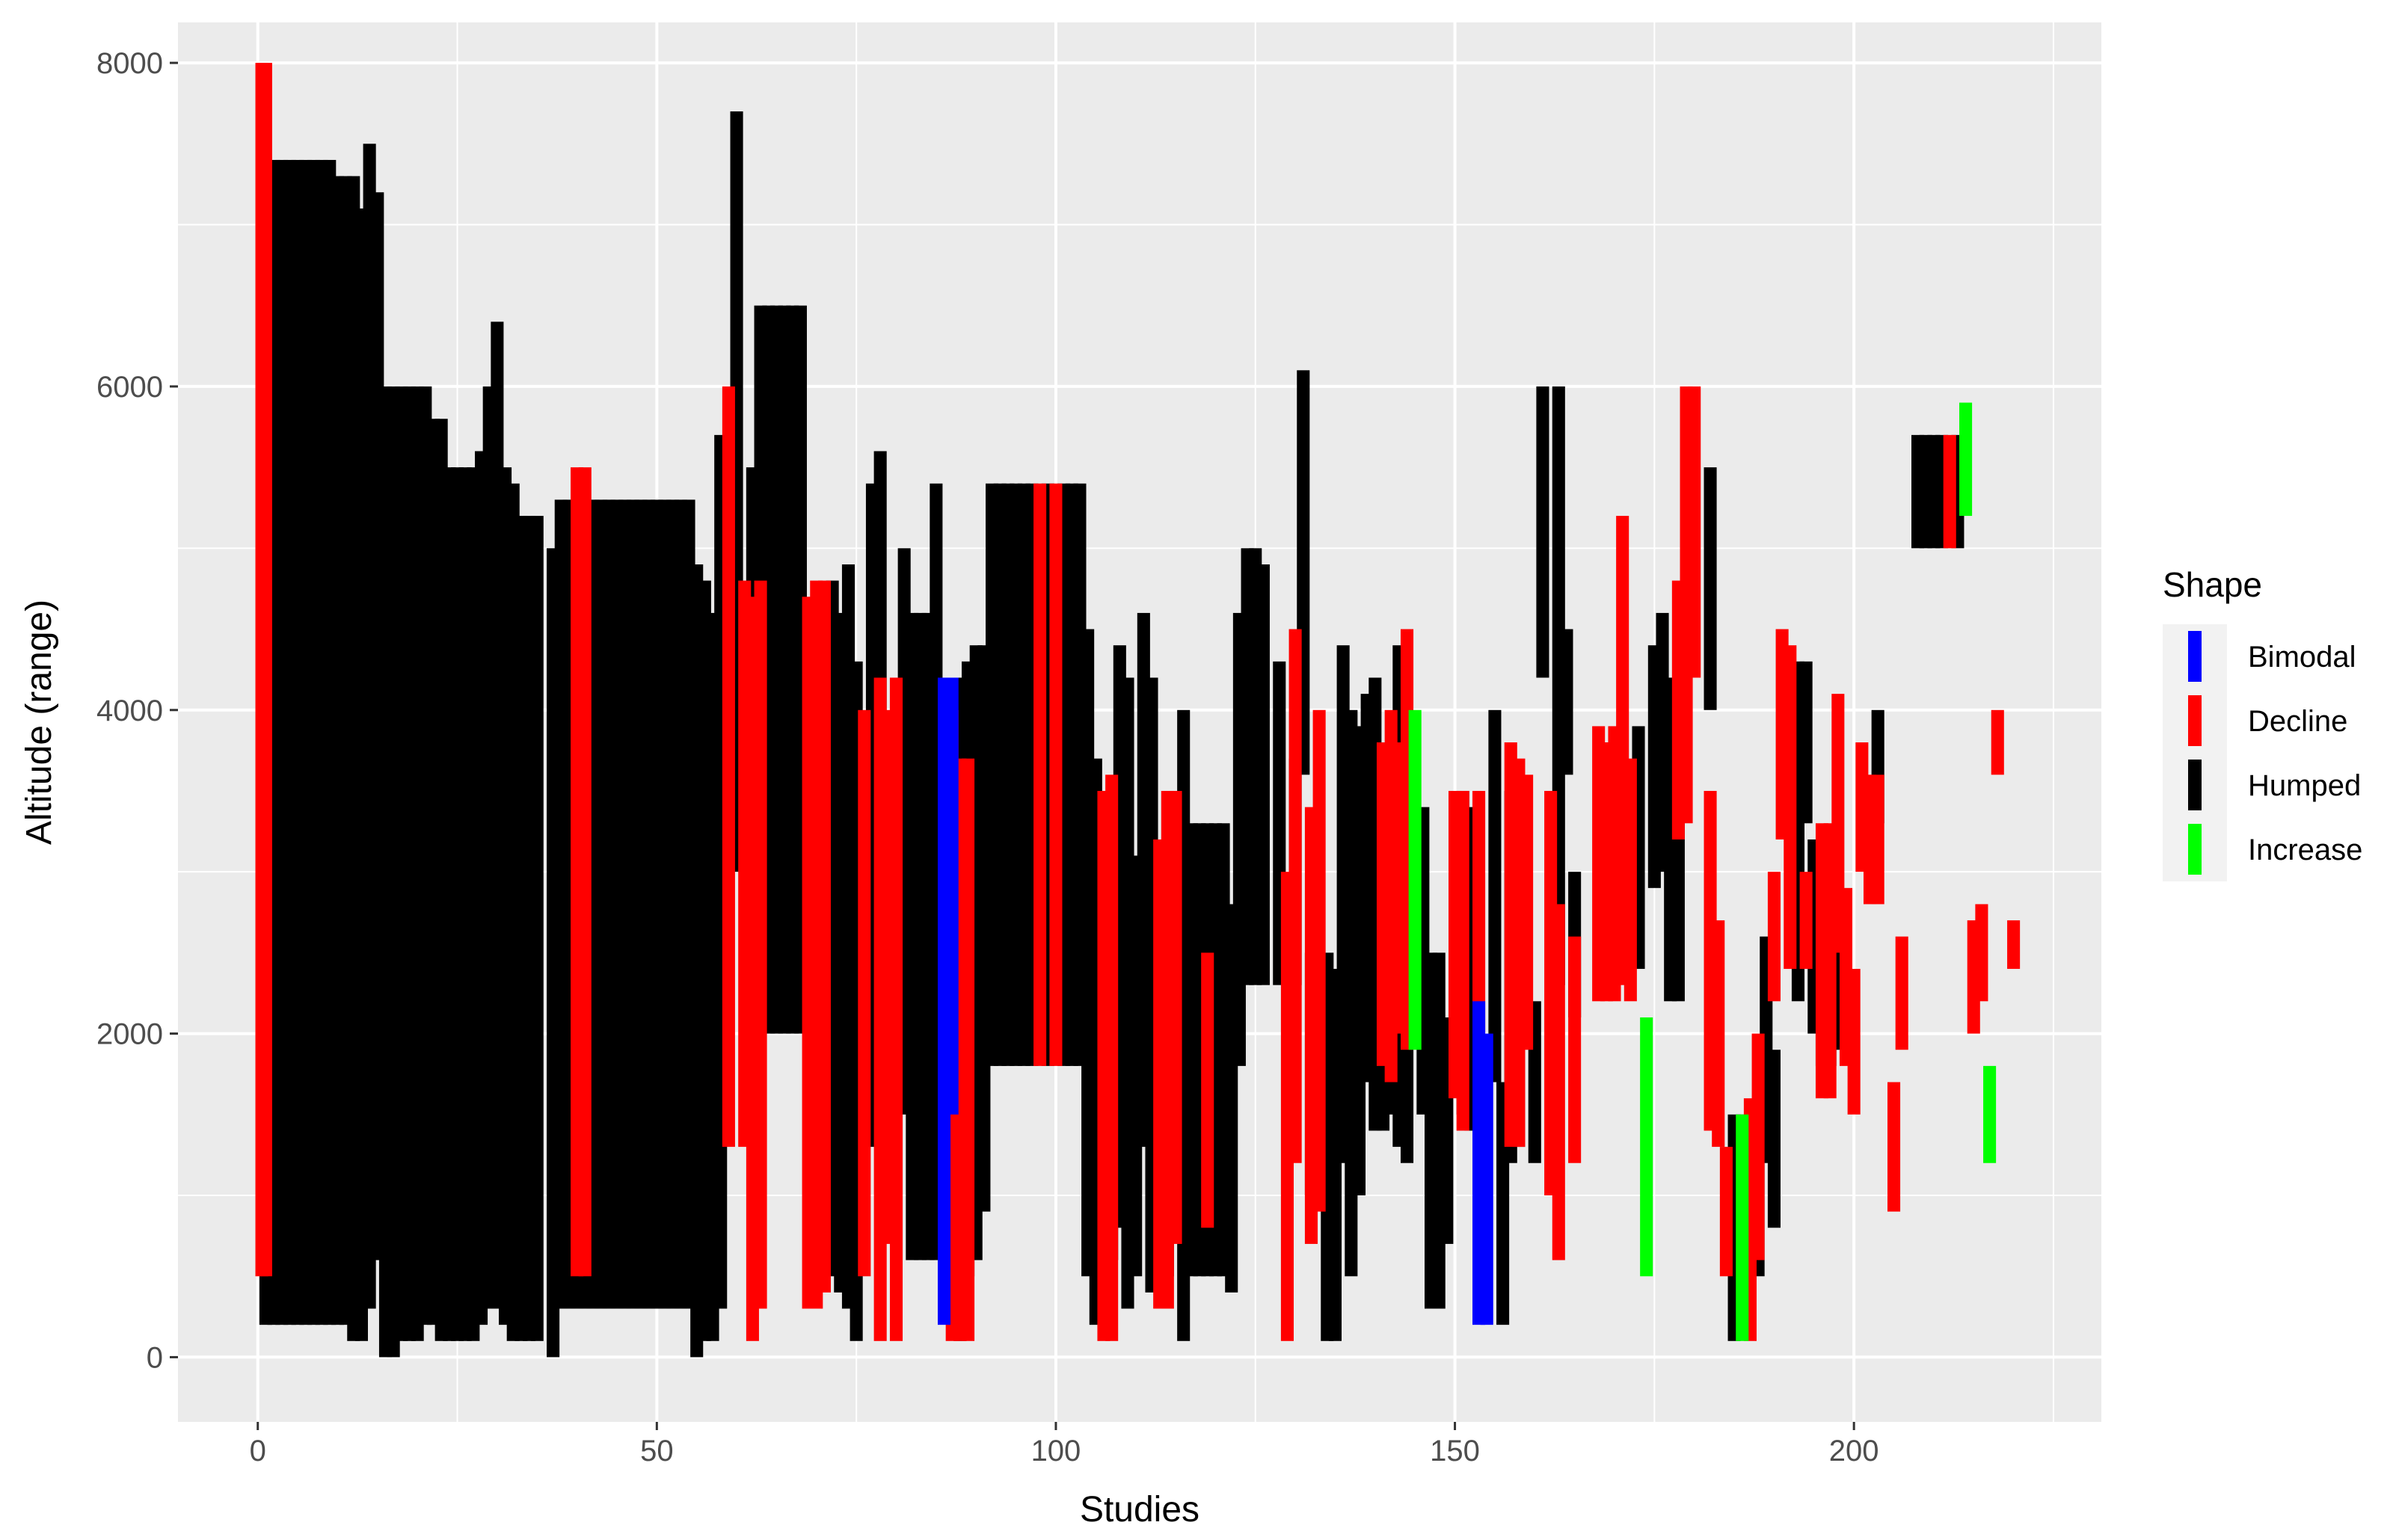 The width and height of the screenshot is (2393, 1540). Describe the element at coordinates (2195, 656) in the screenshot. I see `legend-swatch-bimodal` at that location.